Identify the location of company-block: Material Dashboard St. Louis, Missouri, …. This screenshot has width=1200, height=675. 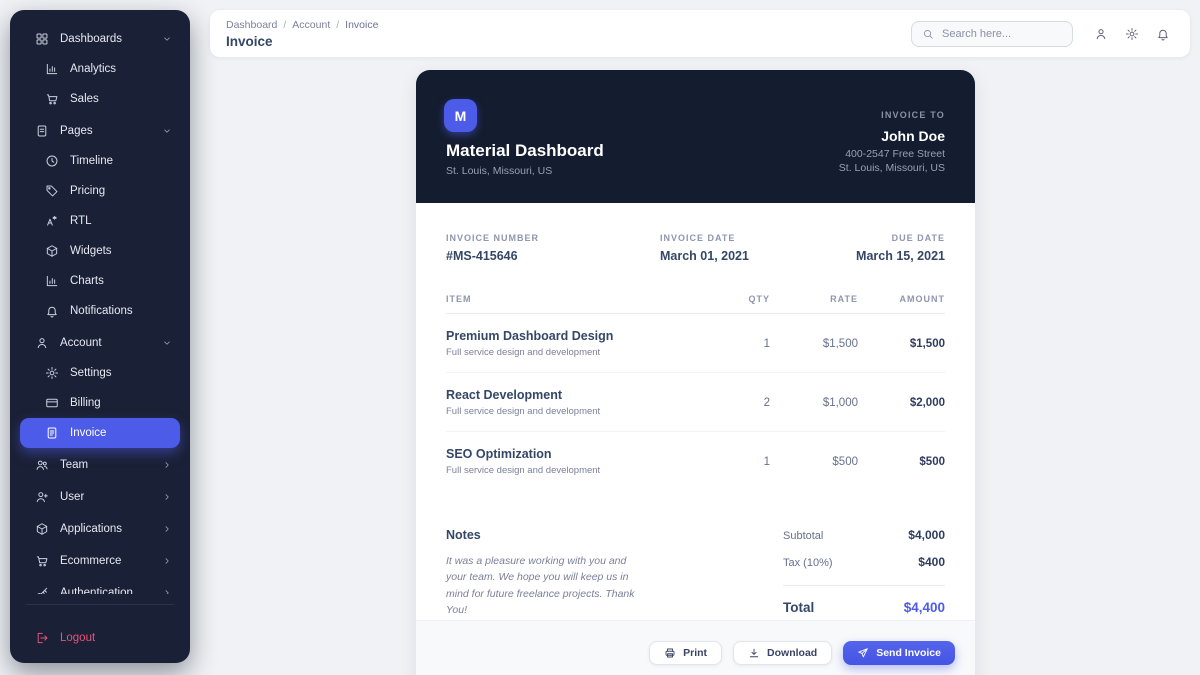
(525, 159).